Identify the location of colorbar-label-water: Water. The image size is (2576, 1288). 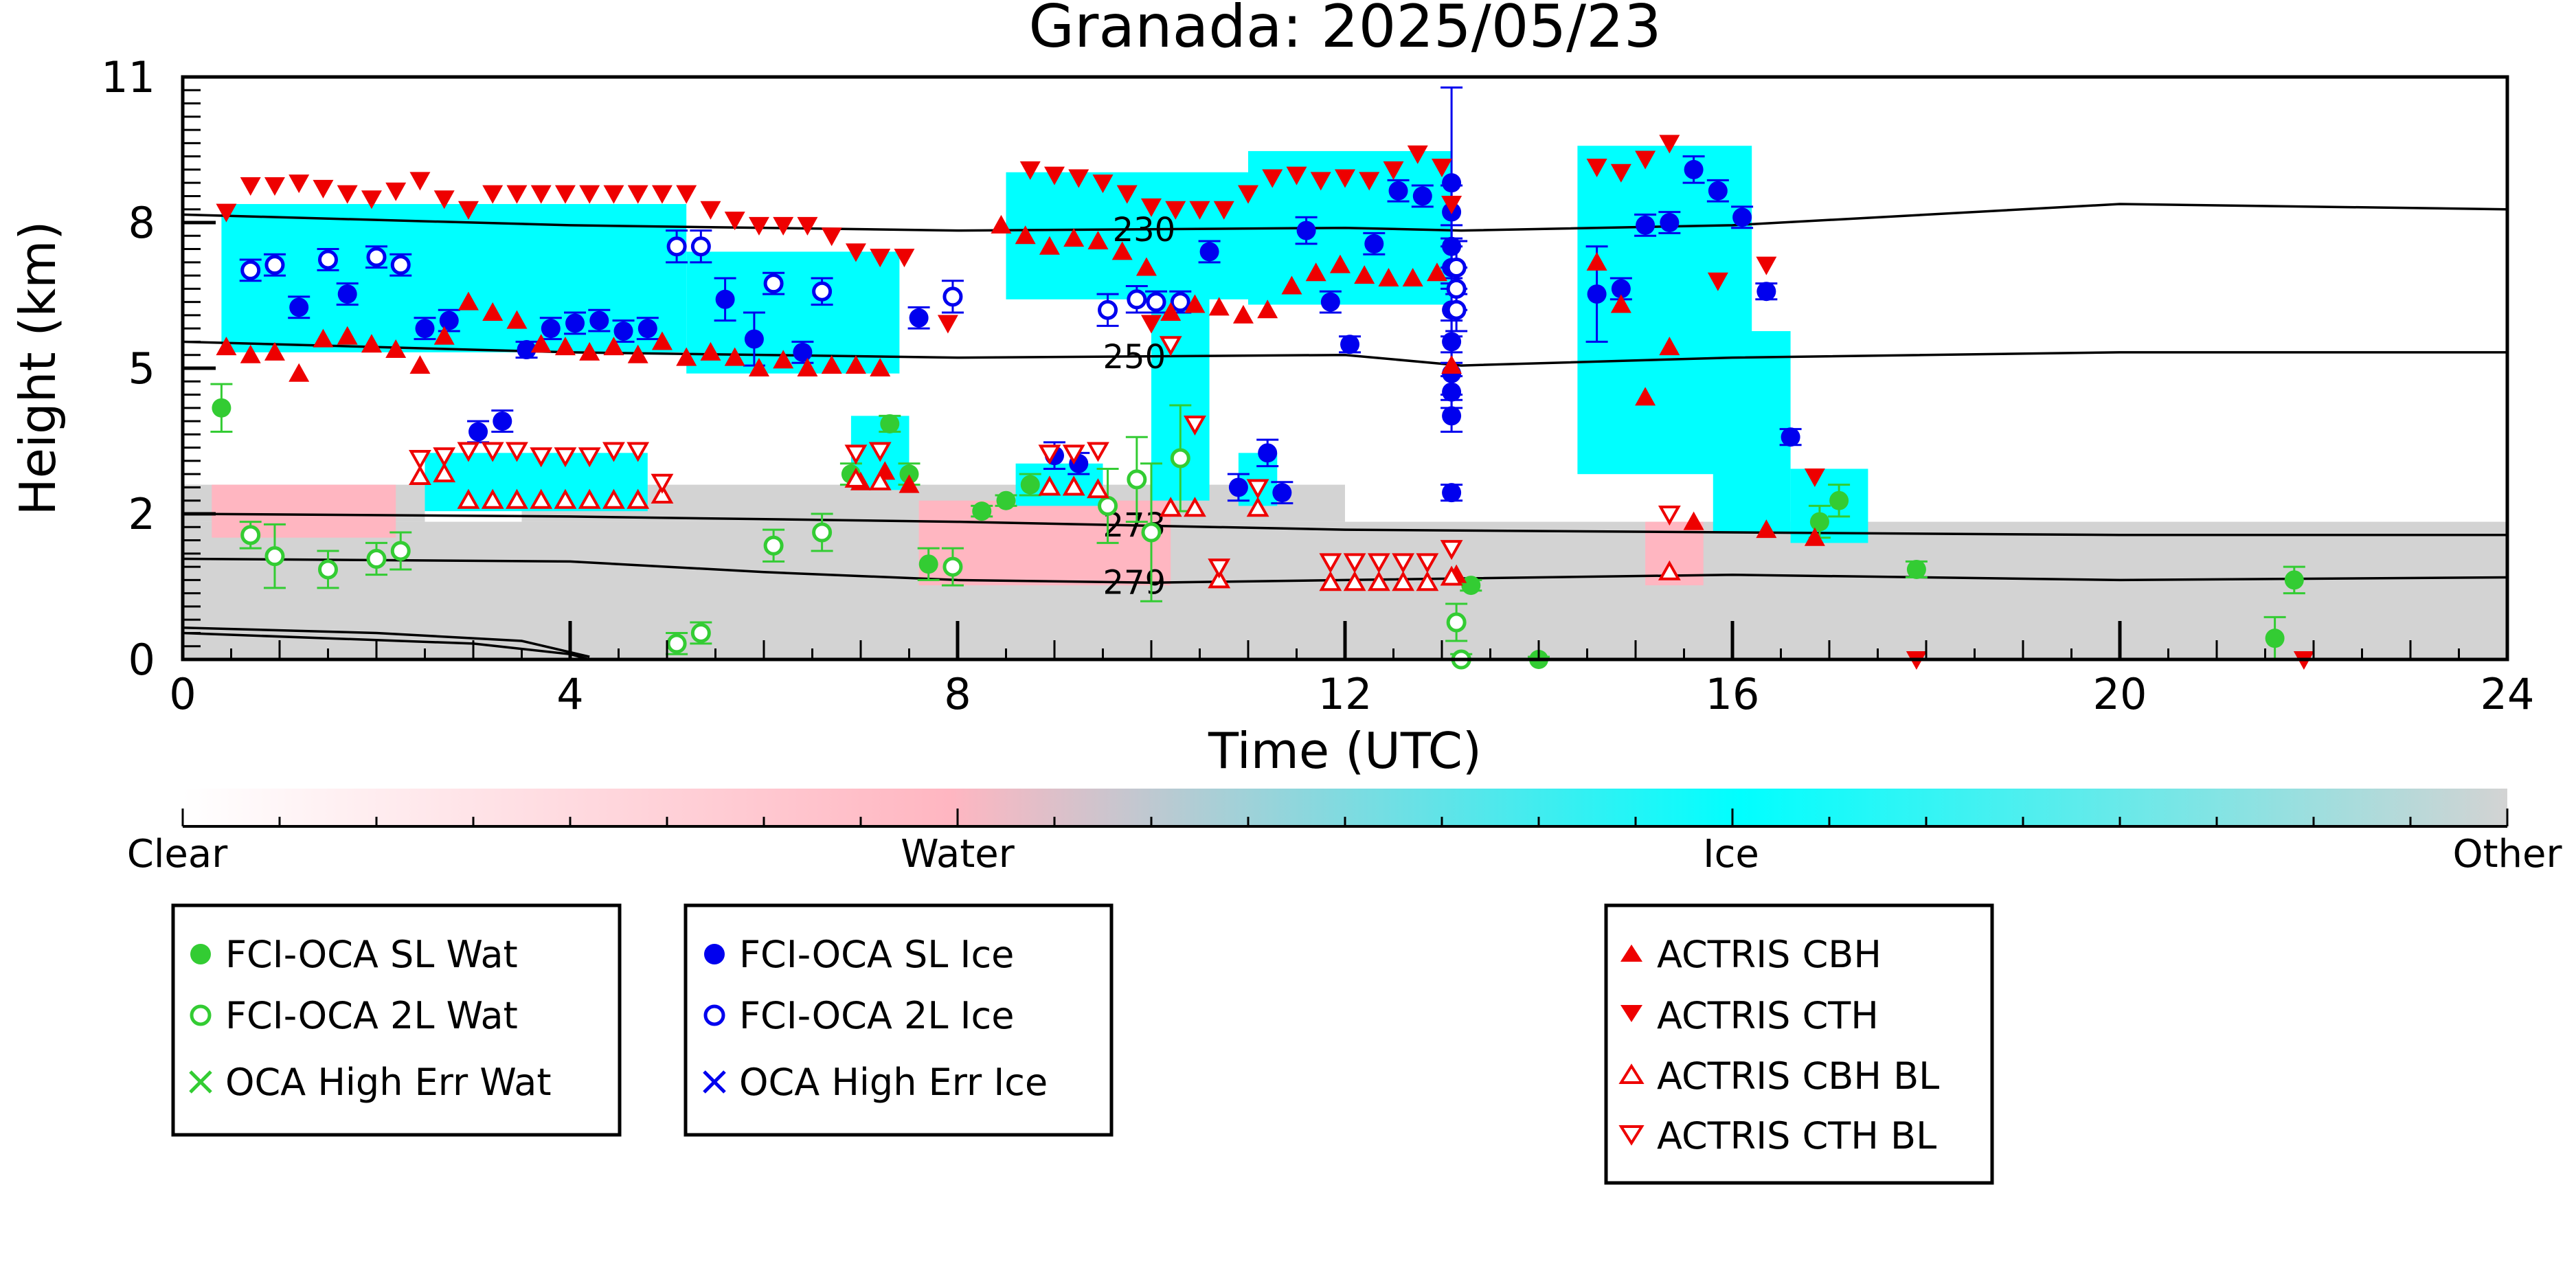
(958, 854).